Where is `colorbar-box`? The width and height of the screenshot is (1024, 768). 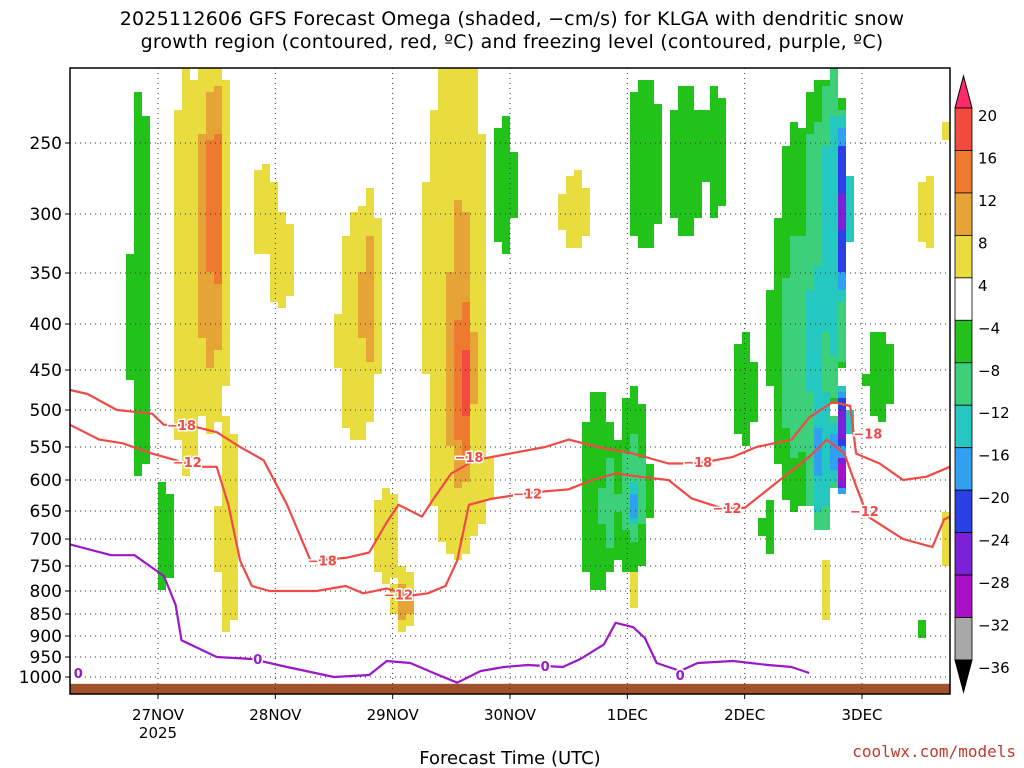 colorbar-box is located at coordinates (963, 299).